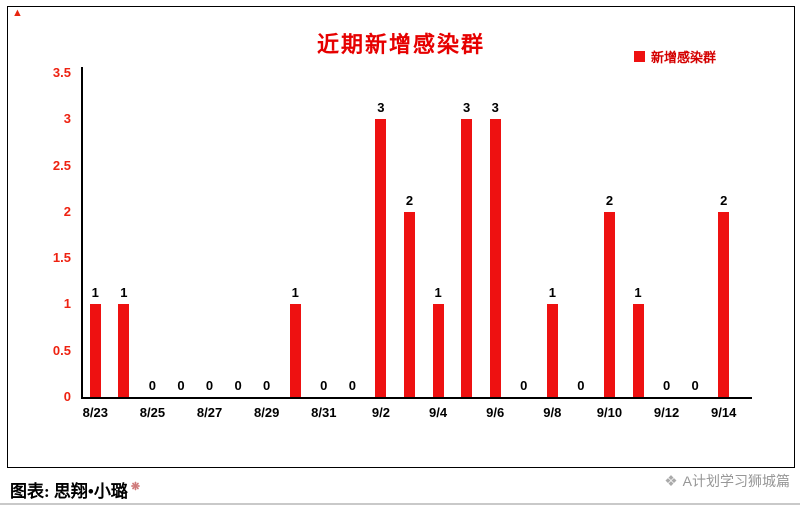  Describe the element at coordinates (69, 491) in the screenshot. I see `footer-credit-label: 图表: 思翔•小璐` at that location.